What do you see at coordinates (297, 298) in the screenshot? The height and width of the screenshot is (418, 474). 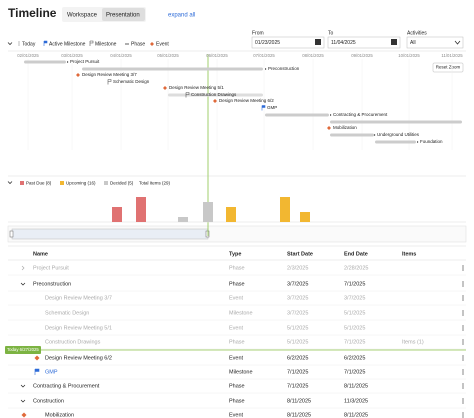 I see `row-cell: 3/7/2025` at bounding box center [297, 298].